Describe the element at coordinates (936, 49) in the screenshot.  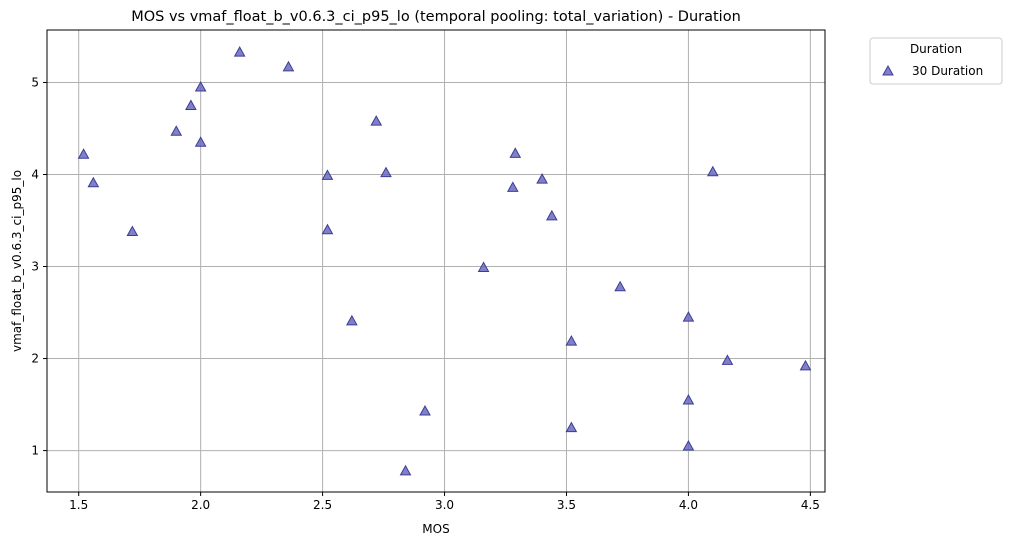
I see `legend-title: Duration` at that location.